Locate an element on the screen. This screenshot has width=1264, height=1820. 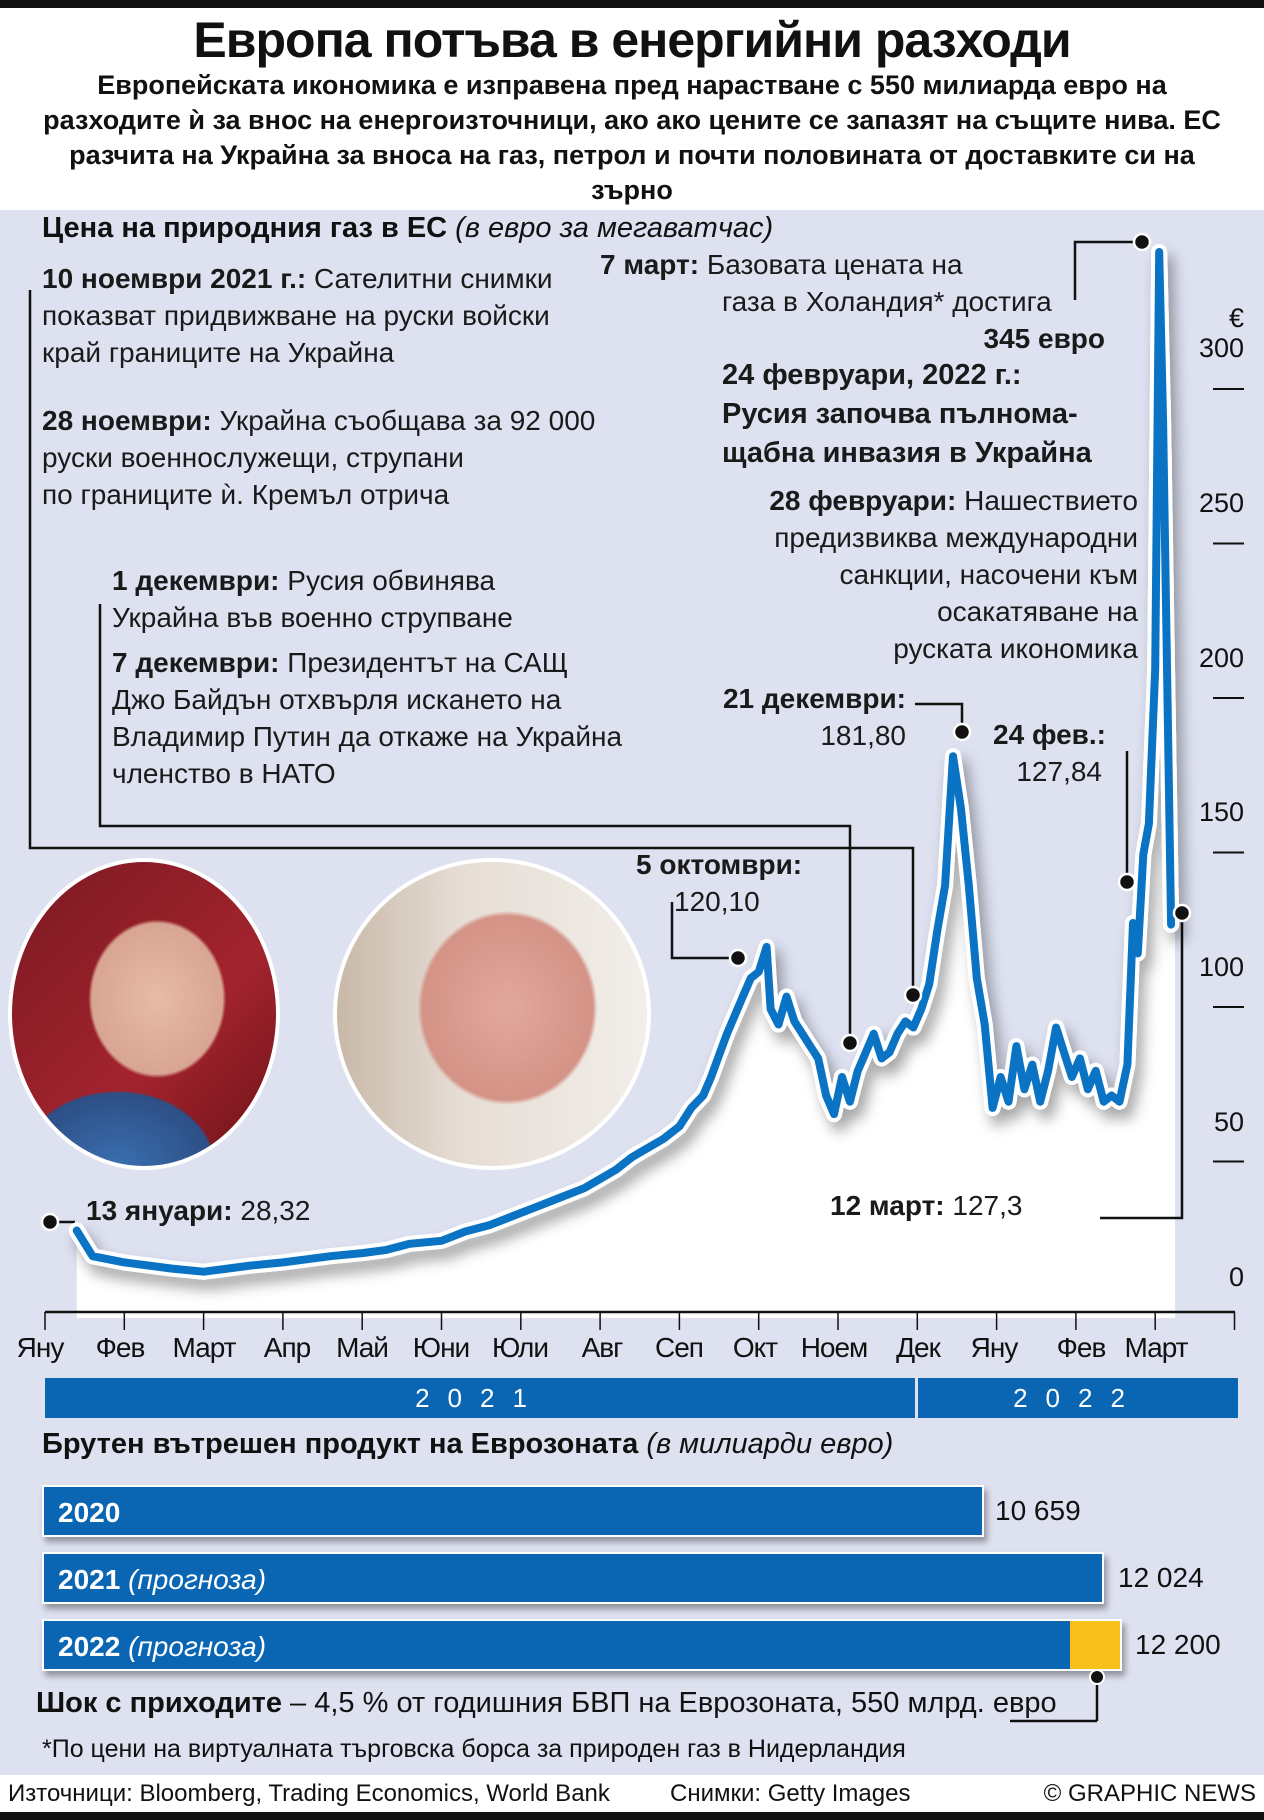
gdp-chart-title-text: Брутен вътрешен продукт на Еврозоната is located at coordinates (340, 1444).